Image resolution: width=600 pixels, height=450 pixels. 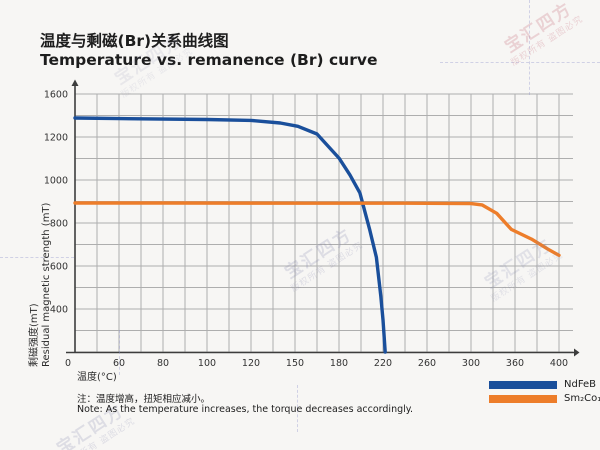 What do you see at coordinates (207, 363) in the screenshot?
I see `x-tick-label: 100` at bounding box center [207, 363].